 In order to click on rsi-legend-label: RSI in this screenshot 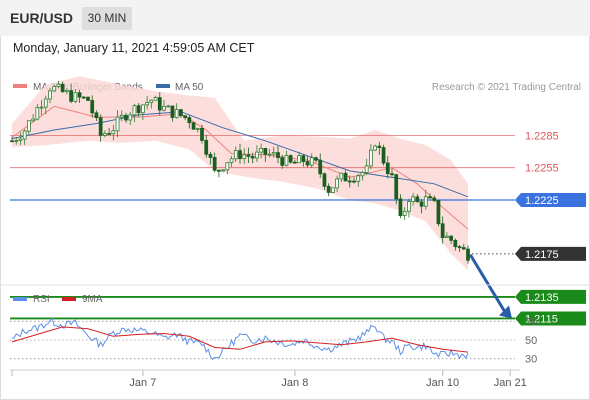, I will do `click(41, 299)`.